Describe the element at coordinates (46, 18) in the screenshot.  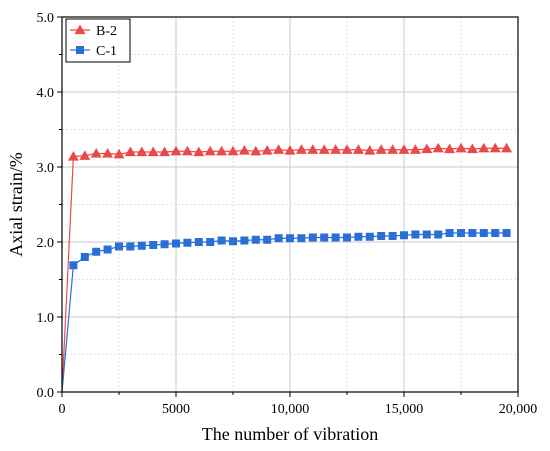
I see `y-tick-label: 5.0` at that location.